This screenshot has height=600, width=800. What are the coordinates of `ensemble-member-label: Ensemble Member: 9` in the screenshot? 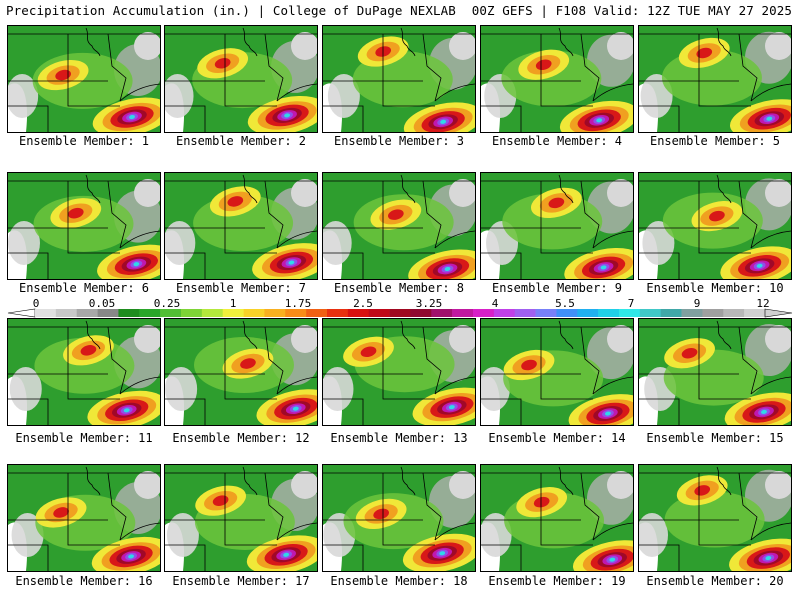 It's located at (557, 288).